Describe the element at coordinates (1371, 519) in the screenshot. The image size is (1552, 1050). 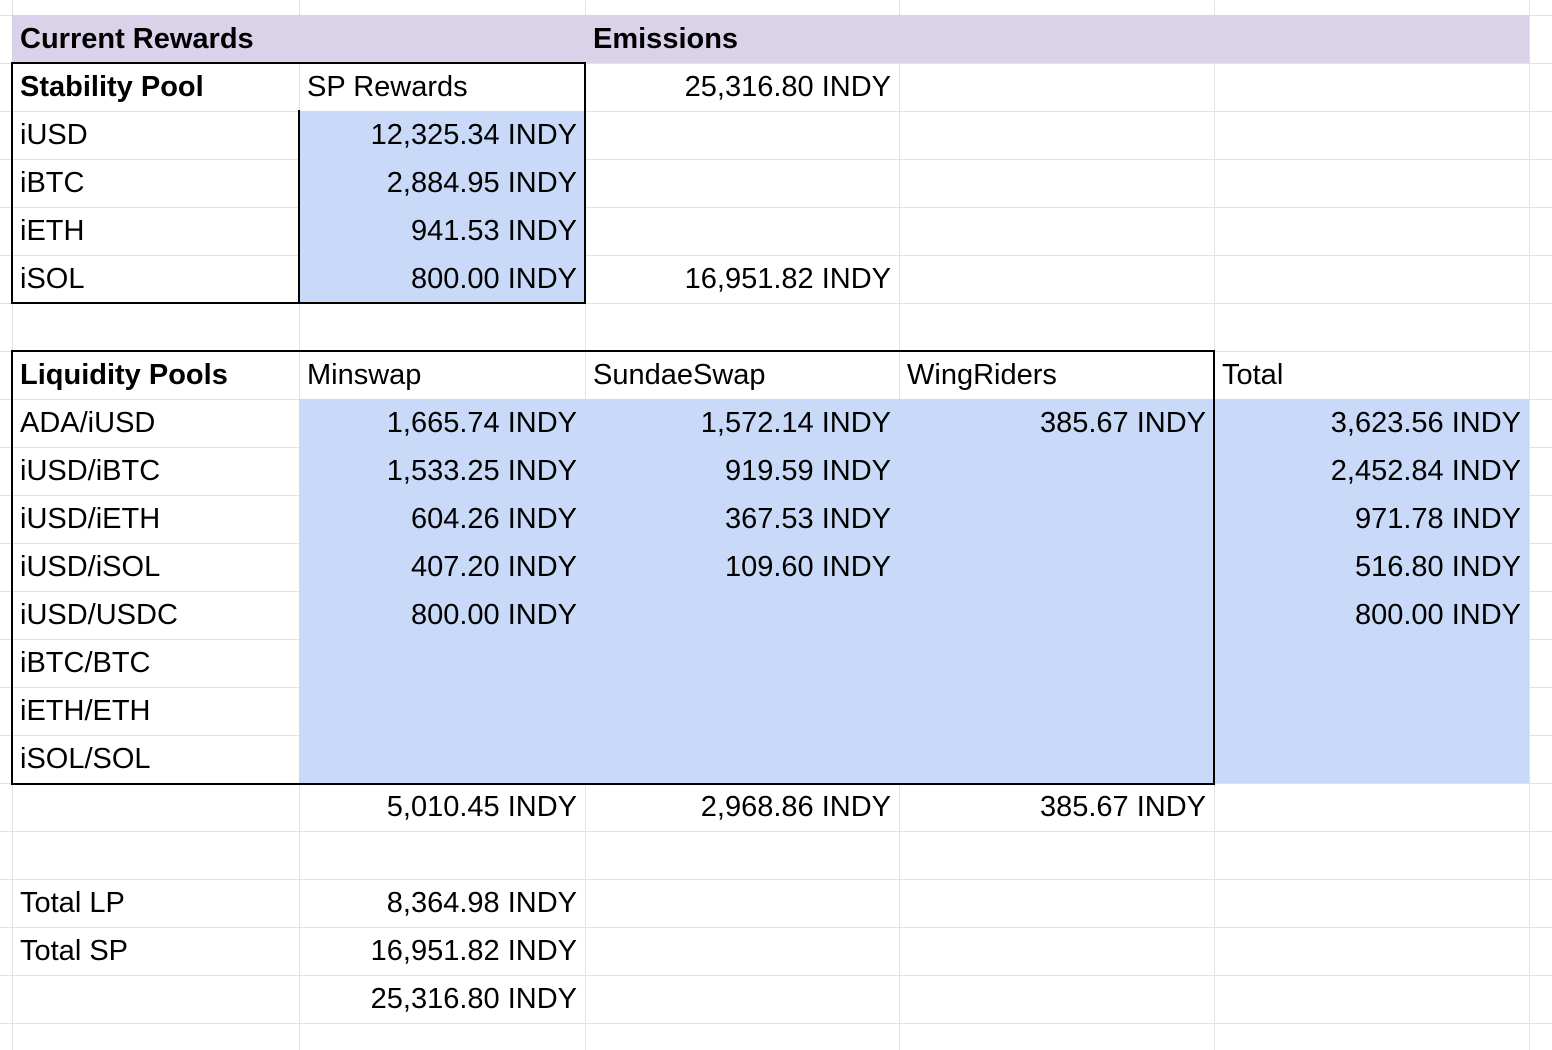
I see `lp-total-cell: 971.78 INDY` at that location.